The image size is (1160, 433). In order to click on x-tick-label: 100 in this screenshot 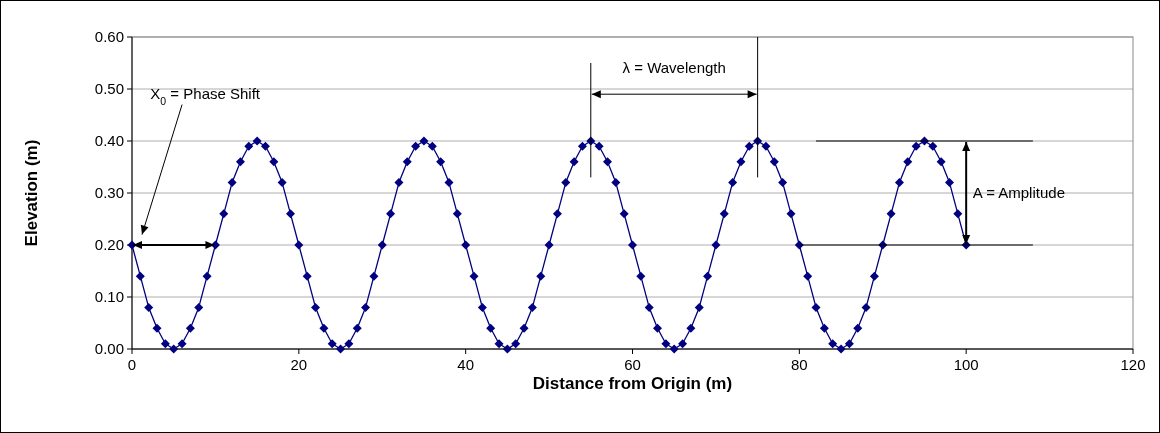, I will do `click(966, 364)`.